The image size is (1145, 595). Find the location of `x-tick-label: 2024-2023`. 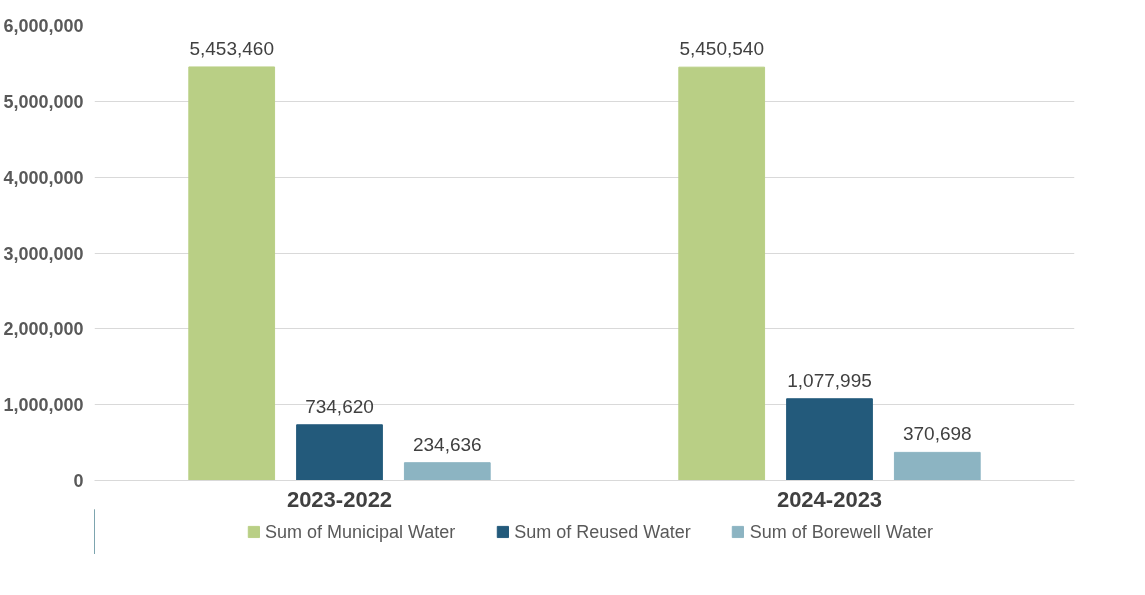

x-tick-label: 2024-2023 is located at coordinates (829, 499).